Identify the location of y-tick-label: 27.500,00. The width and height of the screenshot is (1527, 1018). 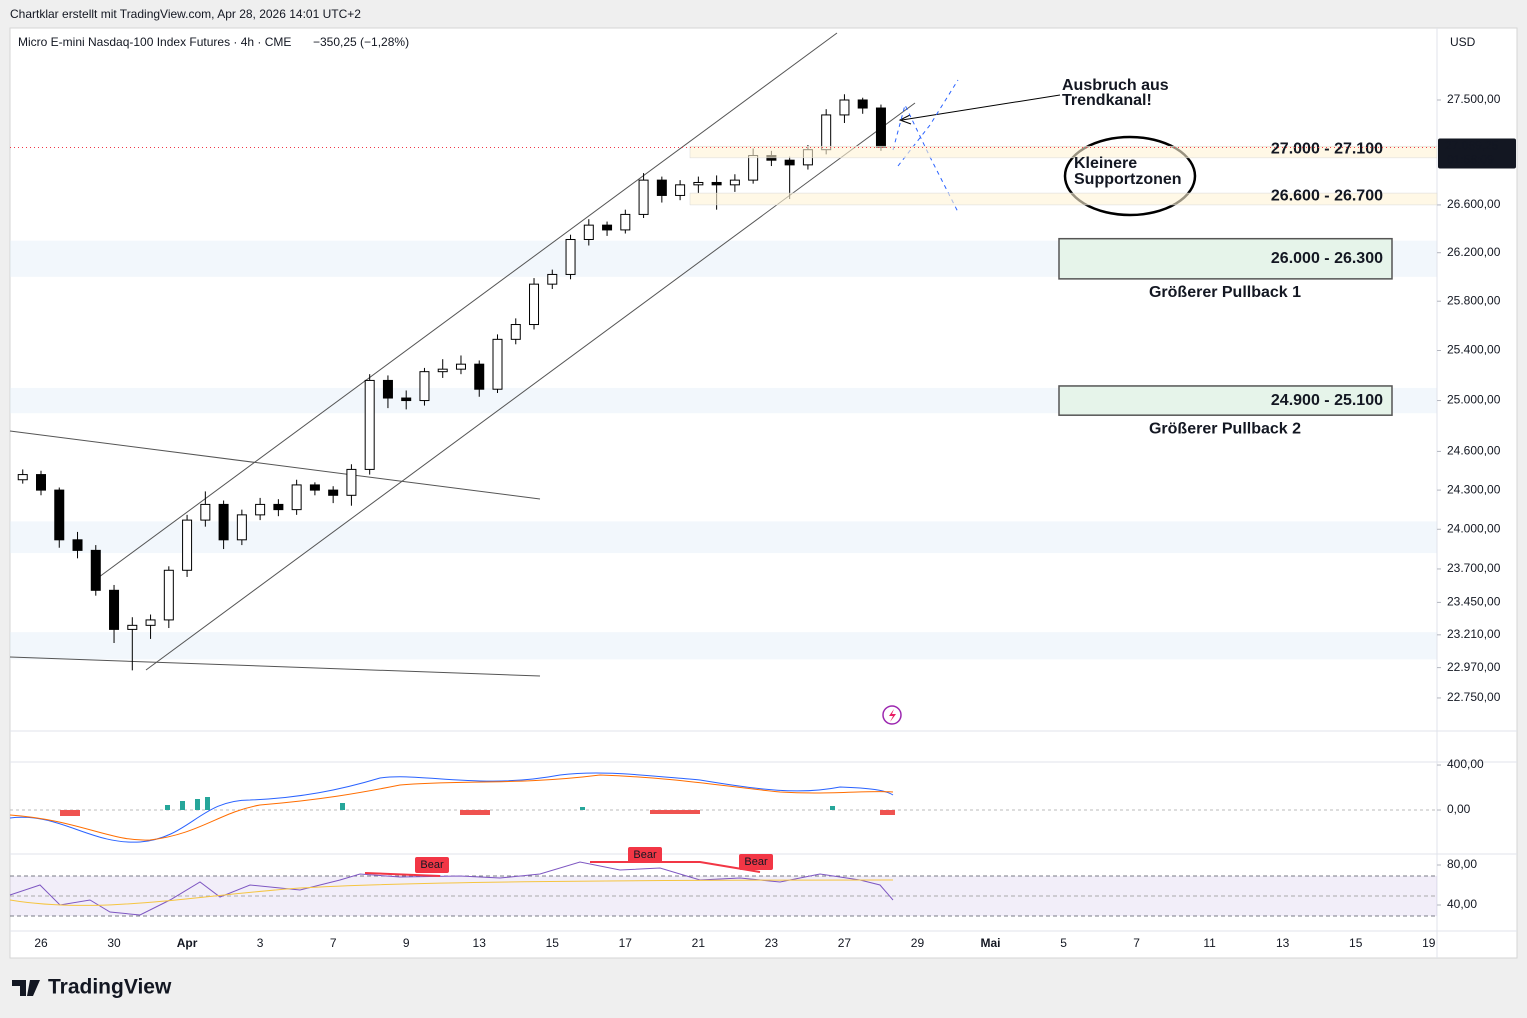
(1474, 99).